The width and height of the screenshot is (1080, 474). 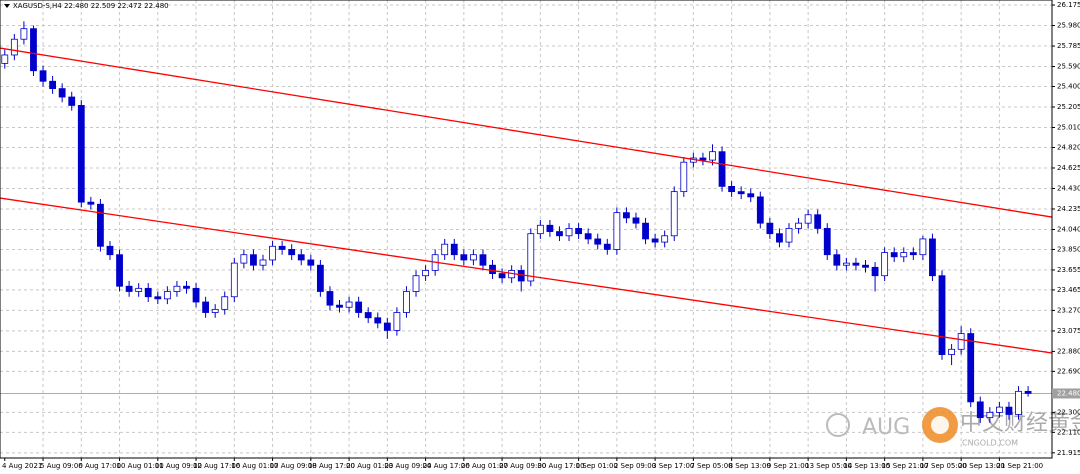 What do you see at coordinates (178, 466) in the screenshot?
I see `x-tick-label: 11 Aug 09:00` at bounding box center [178, 466].